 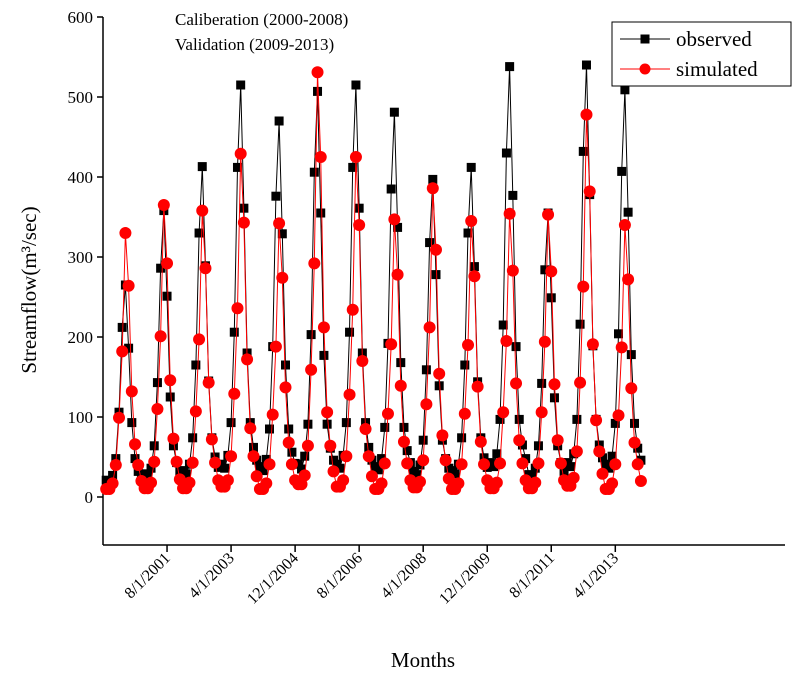 I want to click on y-tick-label: 500, so click(x=81, y=97).